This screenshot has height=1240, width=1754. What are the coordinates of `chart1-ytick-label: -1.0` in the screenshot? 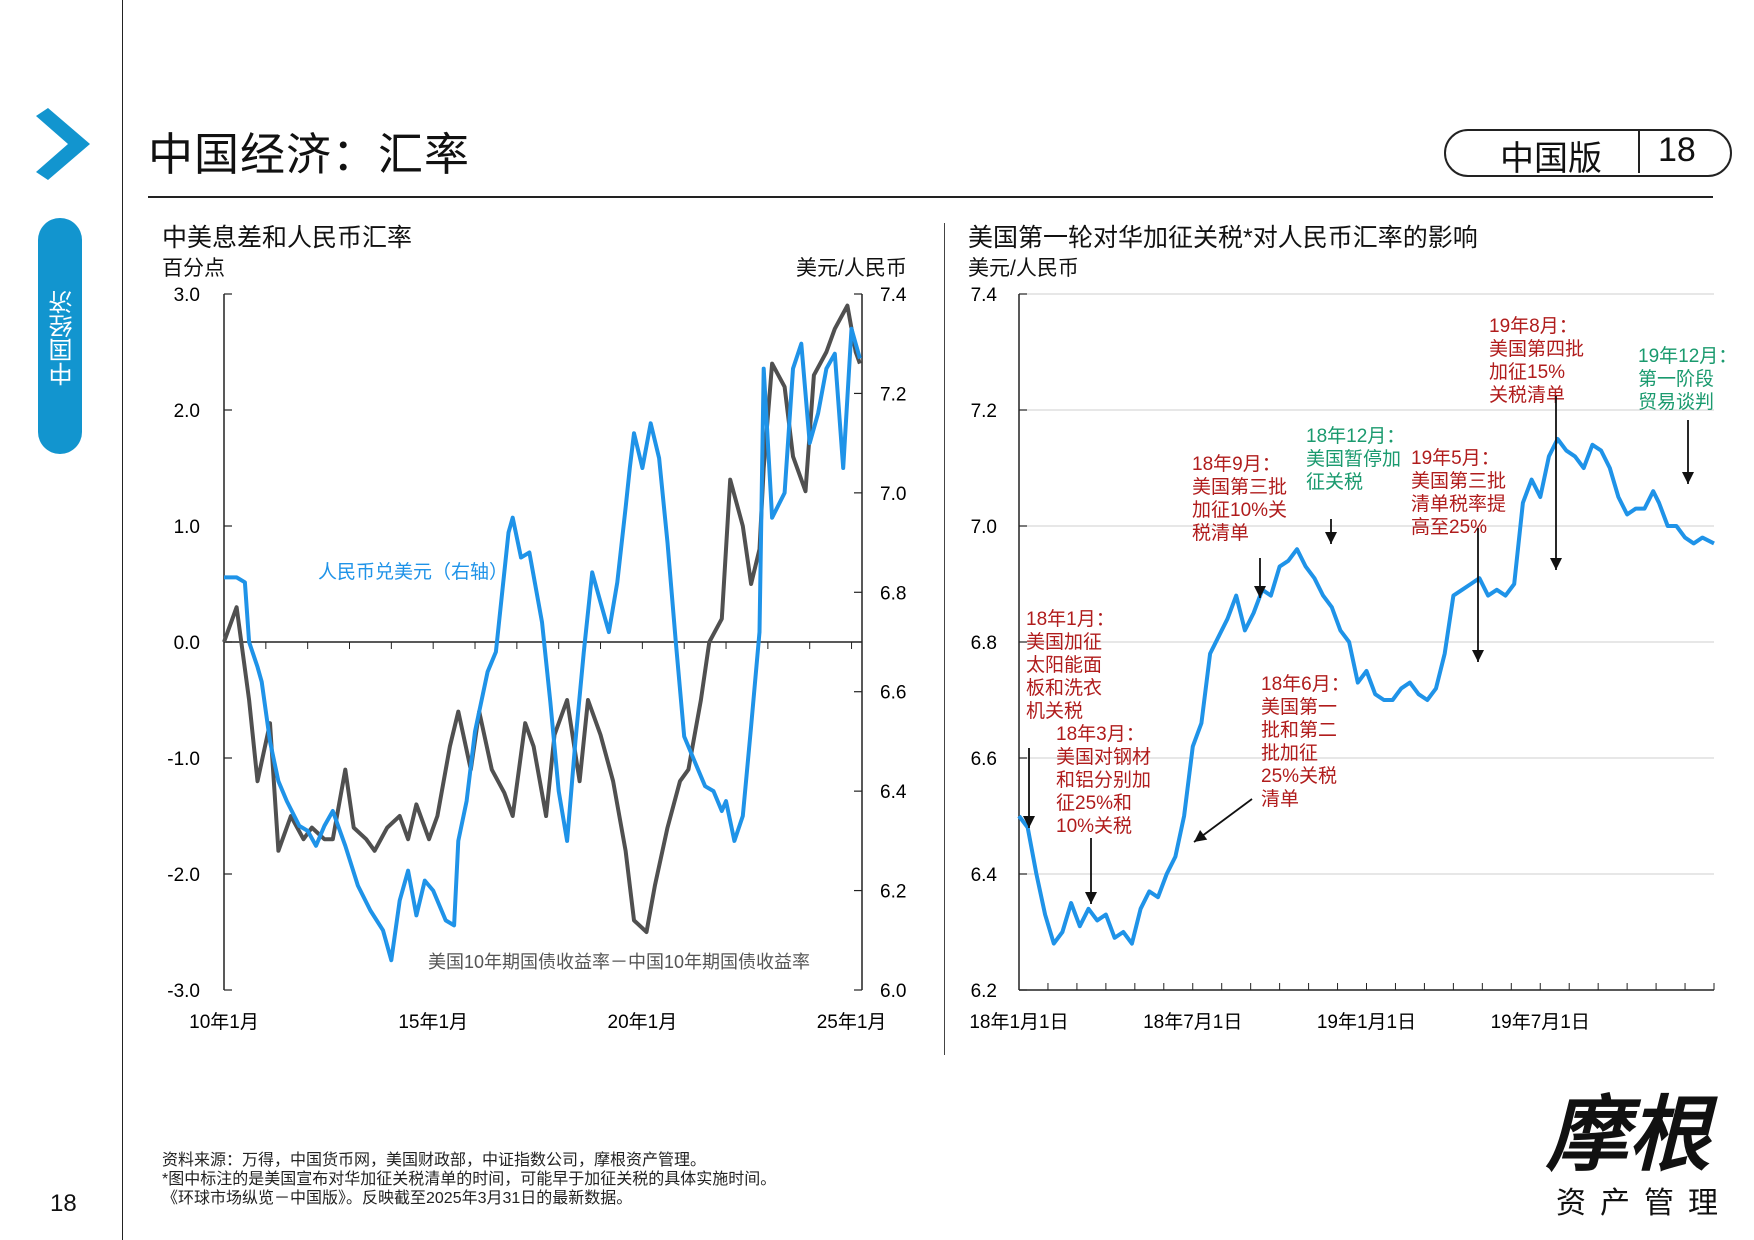 It's located at (183, 759).